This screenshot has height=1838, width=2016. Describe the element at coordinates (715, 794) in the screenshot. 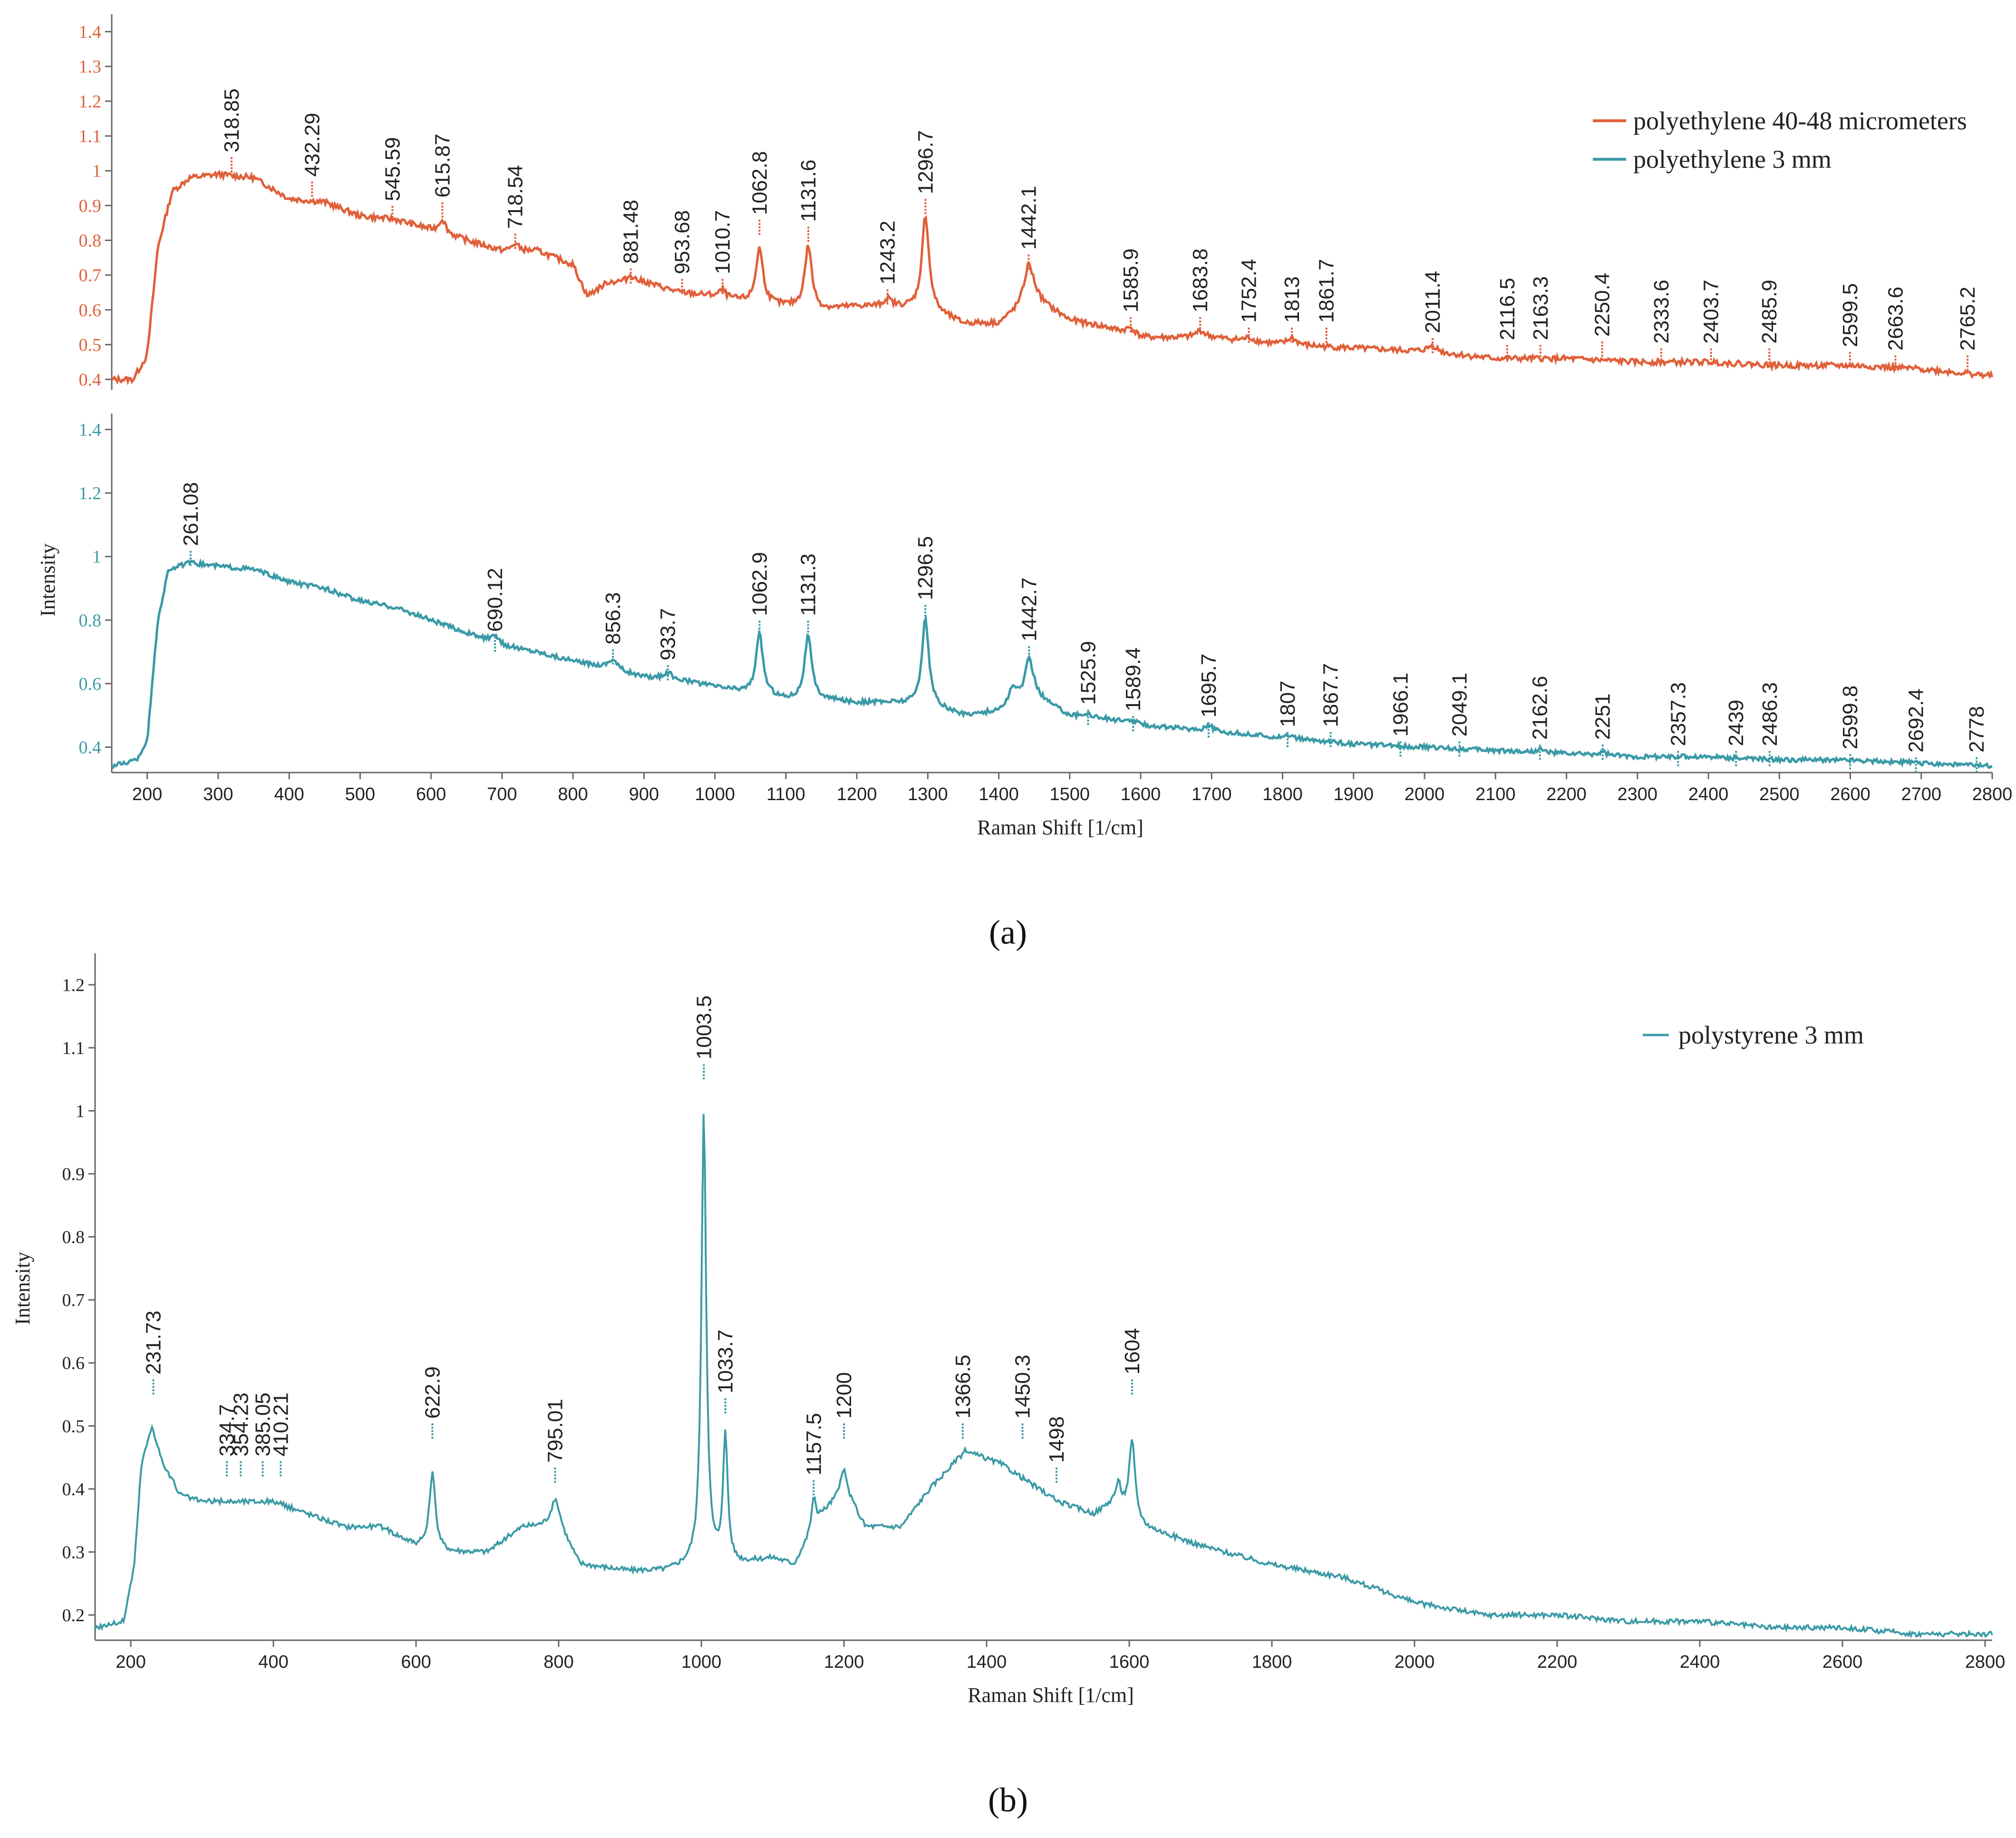

I see `x-tick-label: 1000` at that location.